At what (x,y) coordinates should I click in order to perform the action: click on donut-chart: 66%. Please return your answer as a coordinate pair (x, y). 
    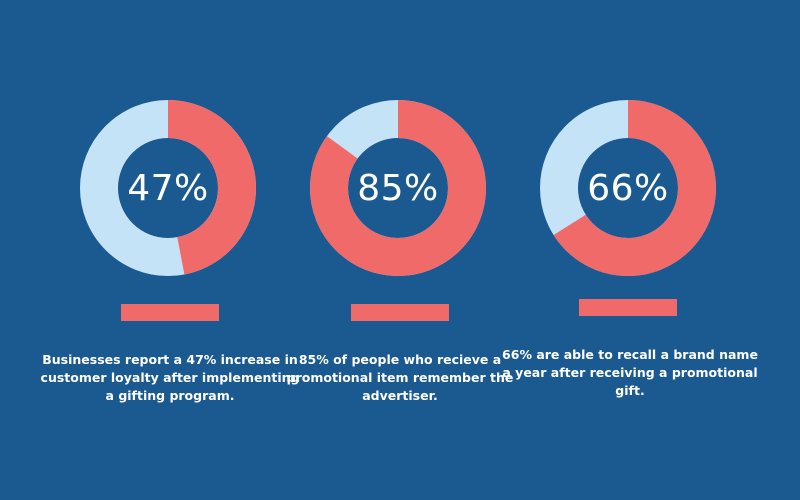
    Looking at the image, I should click on (628, 188).